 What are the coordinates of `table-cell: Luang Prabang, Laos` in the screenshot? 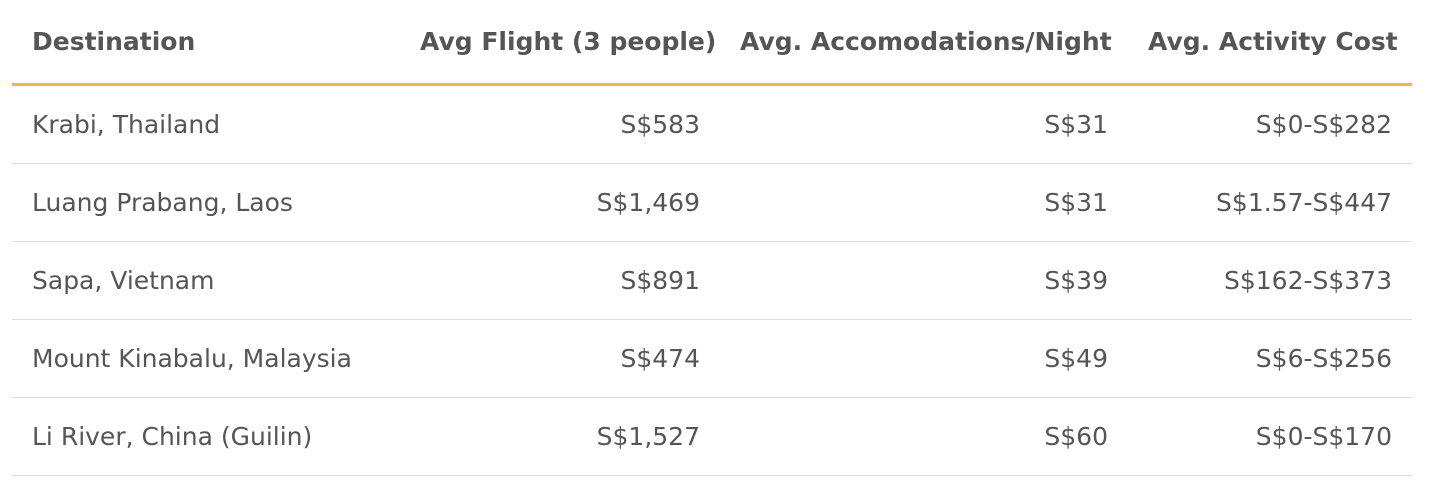 It's located at (206, 202).